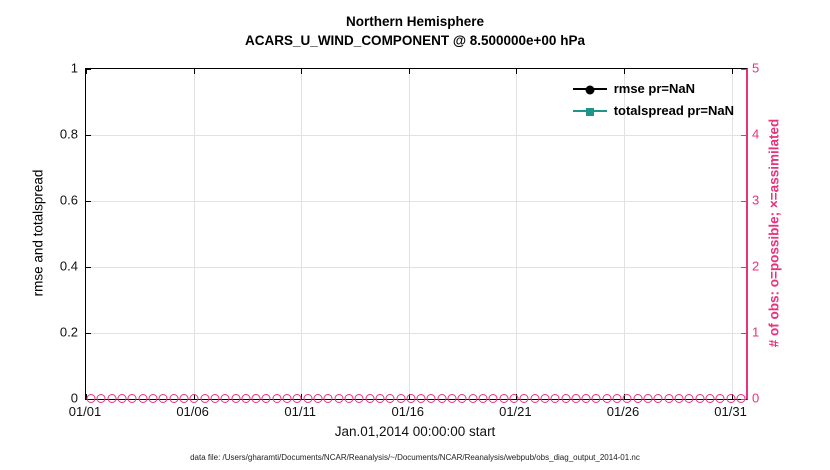  Describe the element at coordinates (68, 200) in the screenshot. I see `y-tick-label-left: 0.6` at that location.